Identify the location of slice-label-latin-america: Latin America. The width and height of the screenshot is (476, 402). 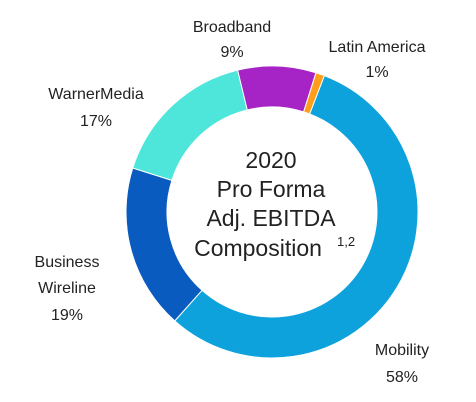
(377, 47).